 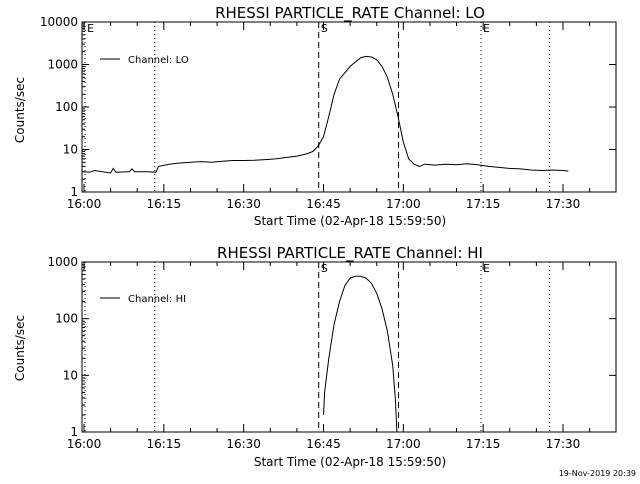 I want to click on y-tick-label-lo: 10, so click(x=70, y=150).